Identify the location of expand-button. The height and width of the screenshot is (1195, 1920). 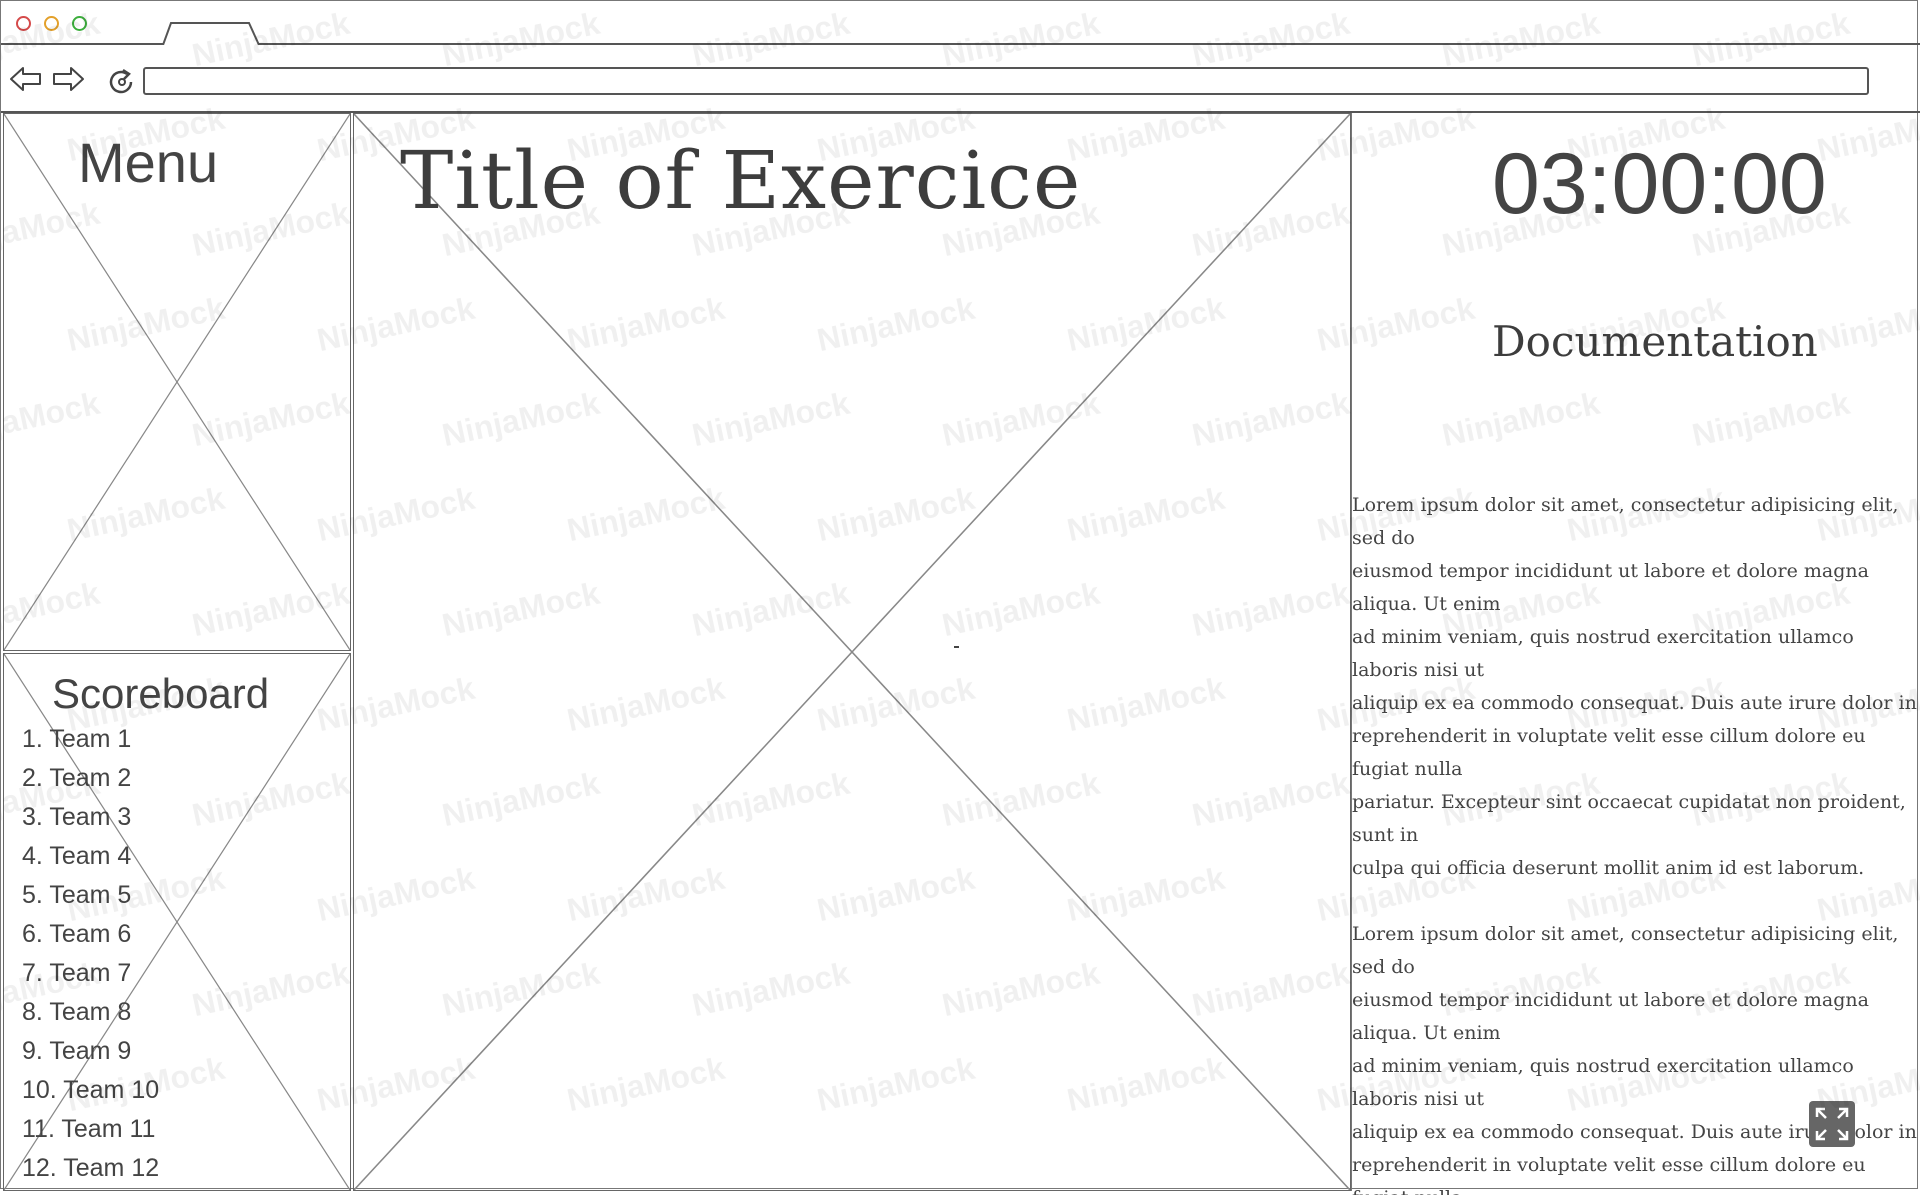
(1832, 1124).